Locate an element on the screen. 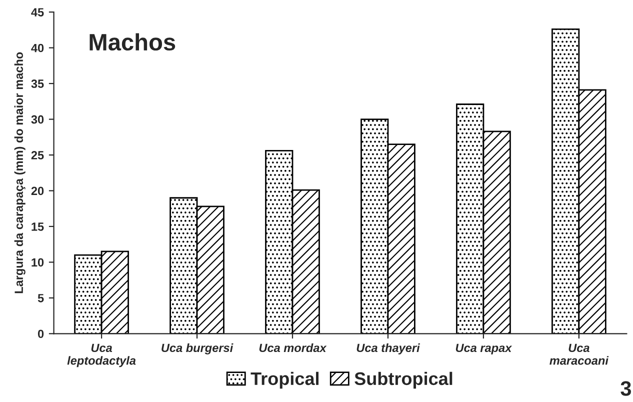 This screenshot has height=402, width=633. text: 3 is located at coordinates (625, 388).